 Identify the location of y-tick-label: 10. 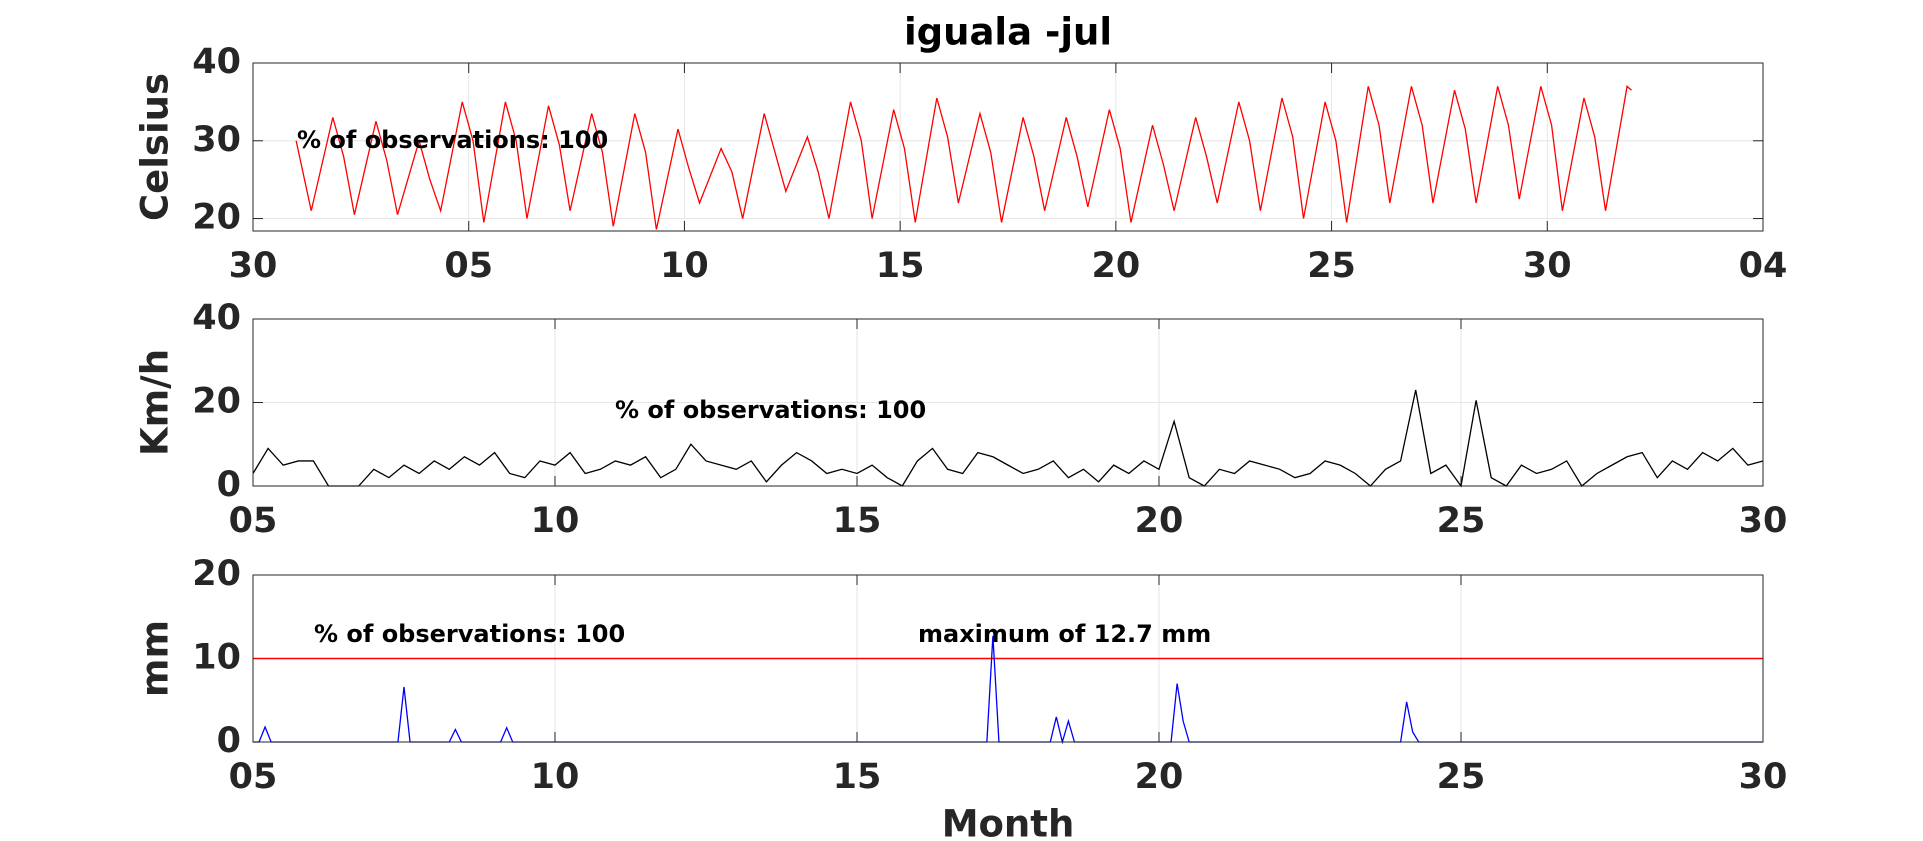
(216, 658).